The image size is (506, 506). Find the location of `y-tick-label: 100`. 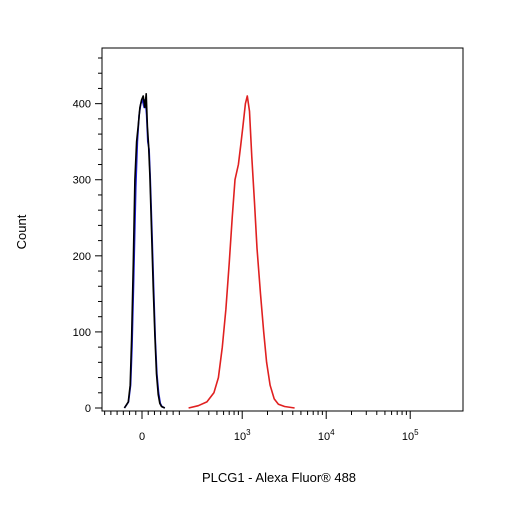

y-tick-label: 100 is located at coordinates (82, 333).